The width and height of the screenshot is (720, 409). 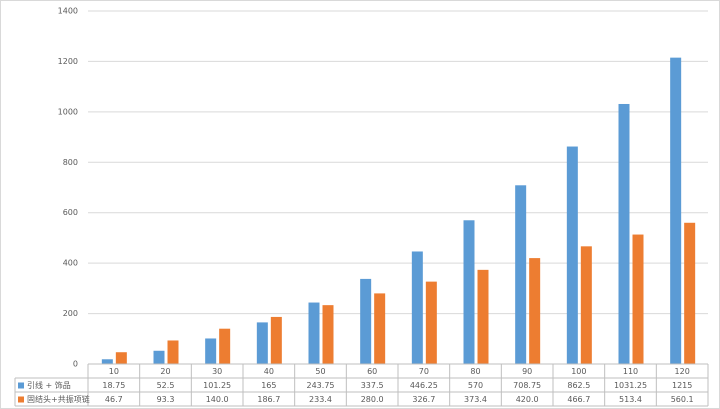 What do you see at coordinates (475, 385) in the screenshot?
I see `table-value: 570` at bounding box center [475, 385].